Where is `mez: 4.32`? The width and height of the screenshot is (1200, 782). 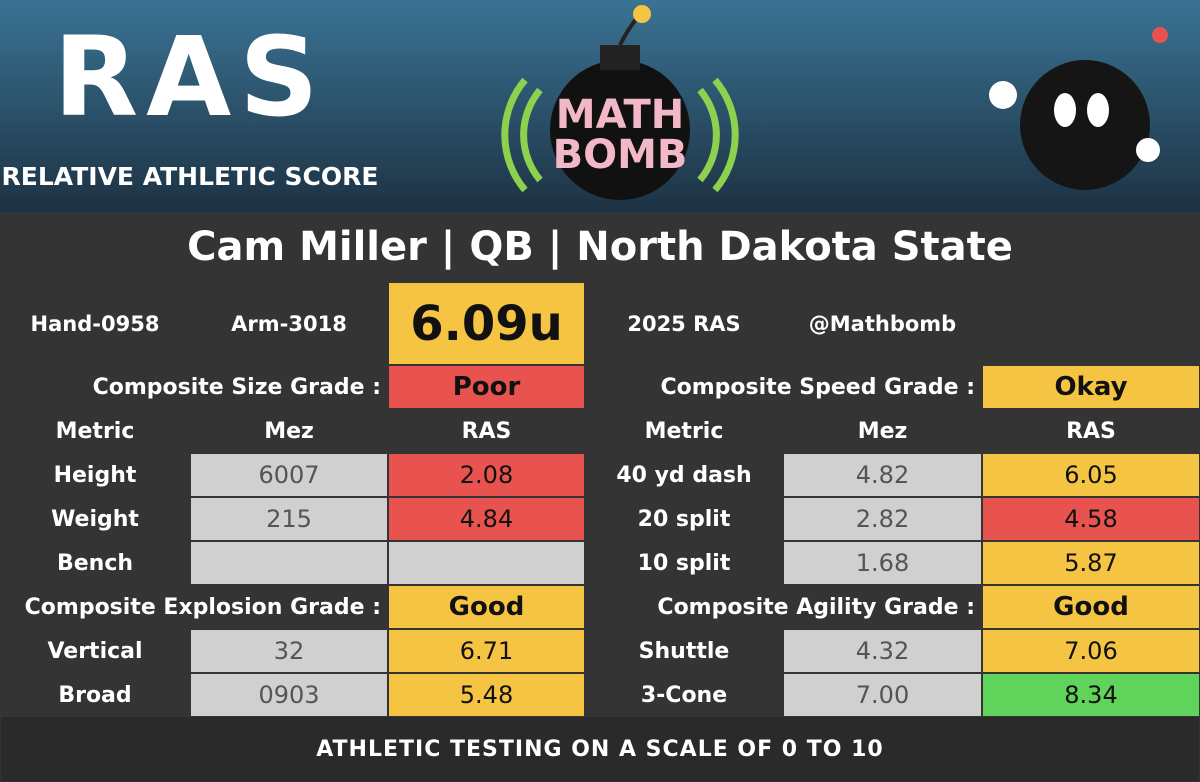
mez: 4.32 is located at coordinates (882, 651).